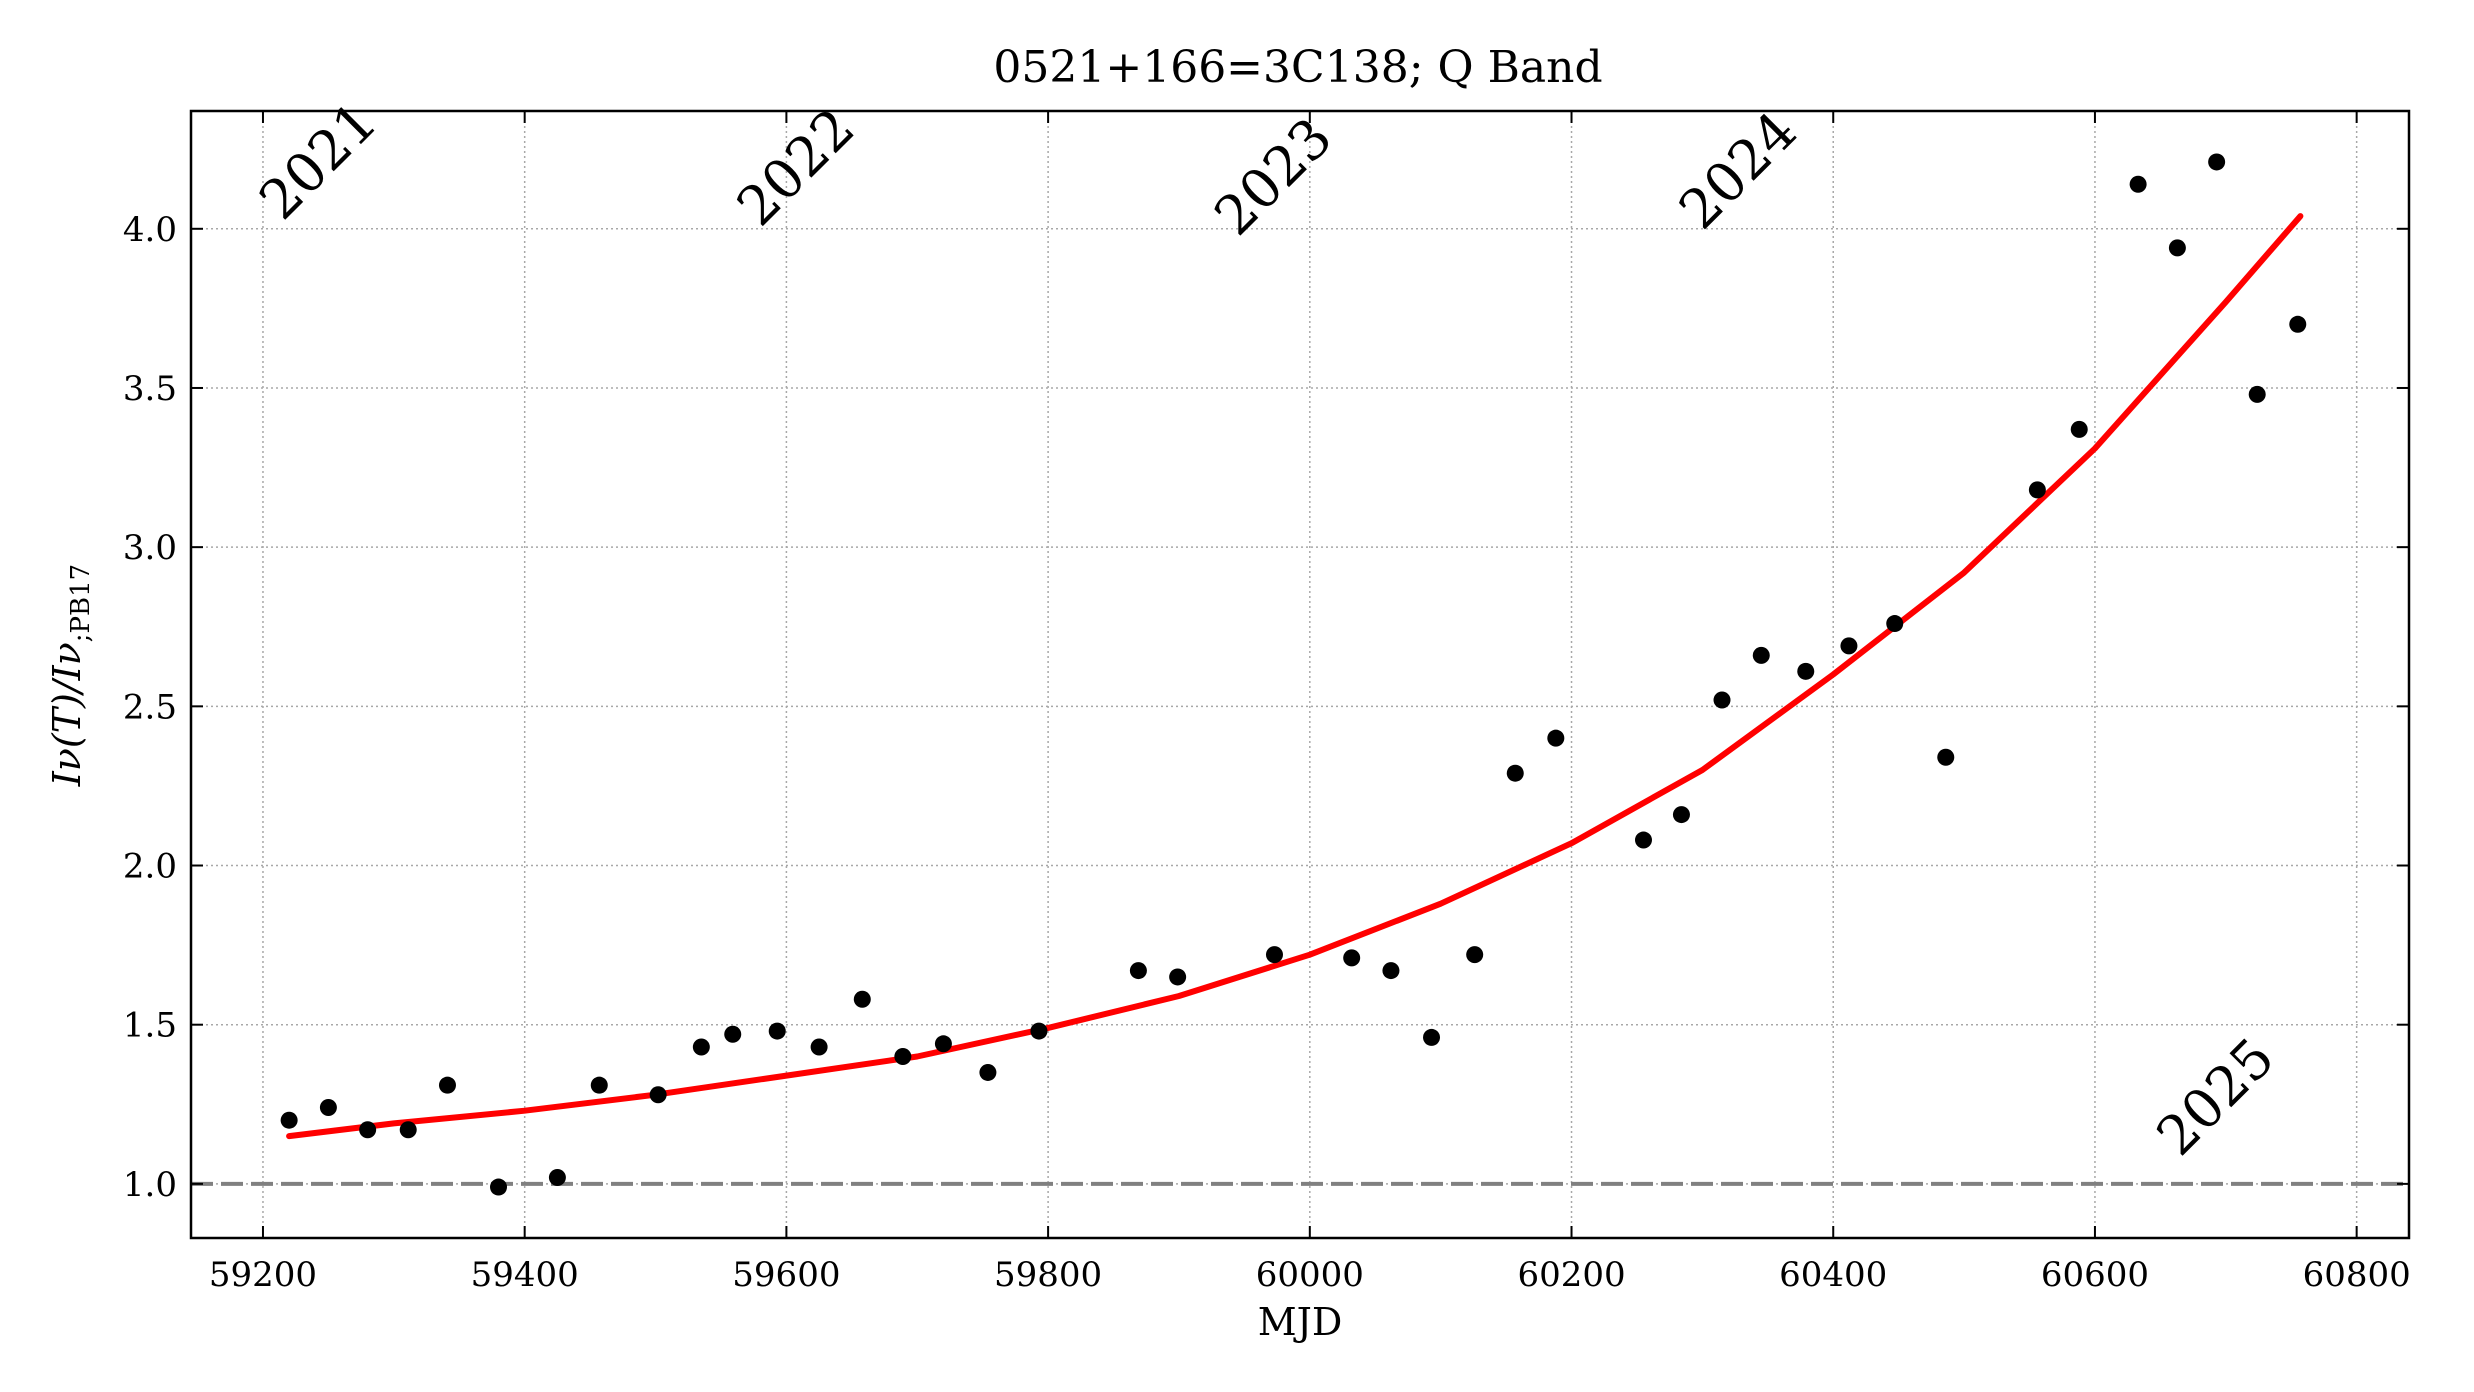 The width and height of the screenshot is (2474, 1392). I want to click on y-axis-label-main: Iν(T)/Iν, so click(67, 714).